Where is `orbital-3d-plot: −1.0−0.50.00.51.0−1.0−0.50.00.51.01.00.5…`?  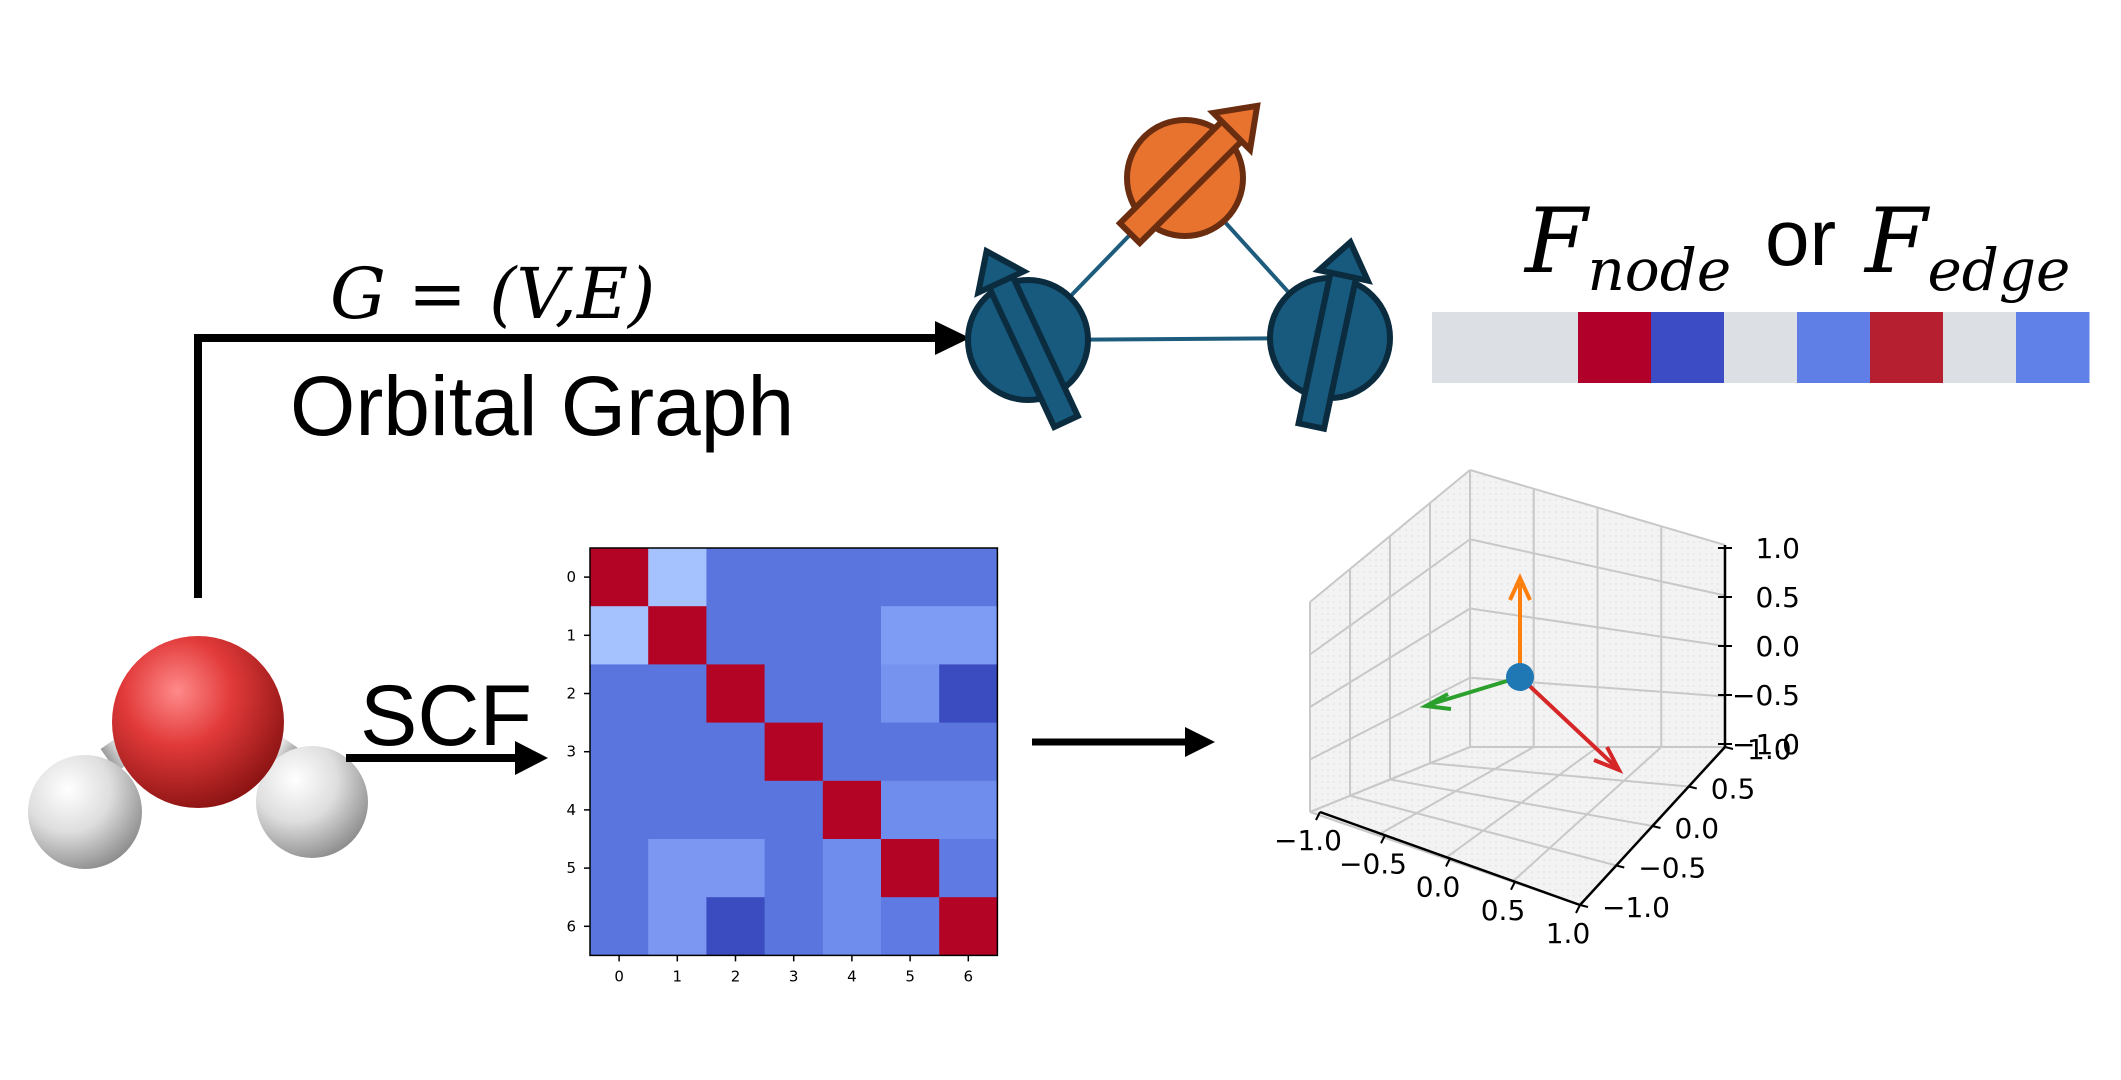 orbital-3d-plot: −1.0−0.50.00.51.0−1.0−0.50.00.51.01.00.5… is located at coordinates (1537, 709).